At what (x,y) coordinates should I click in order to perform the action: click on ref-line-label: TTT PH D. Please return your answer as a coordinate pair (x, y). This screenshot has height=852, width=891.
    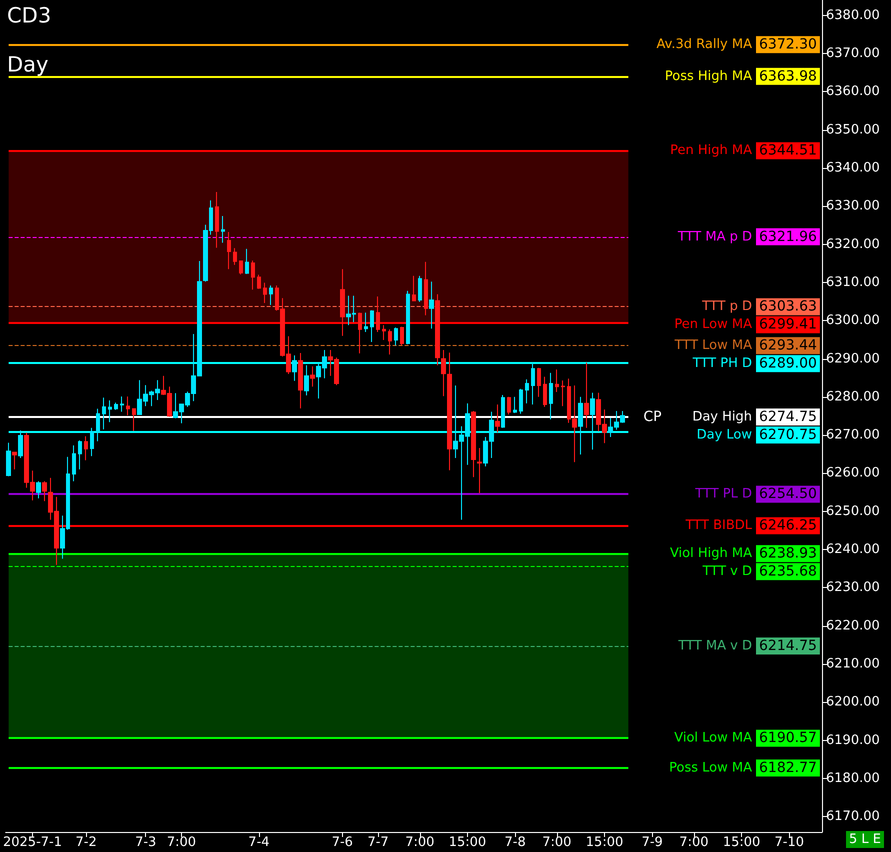
    Looking at the image, I should click on (722, 364).